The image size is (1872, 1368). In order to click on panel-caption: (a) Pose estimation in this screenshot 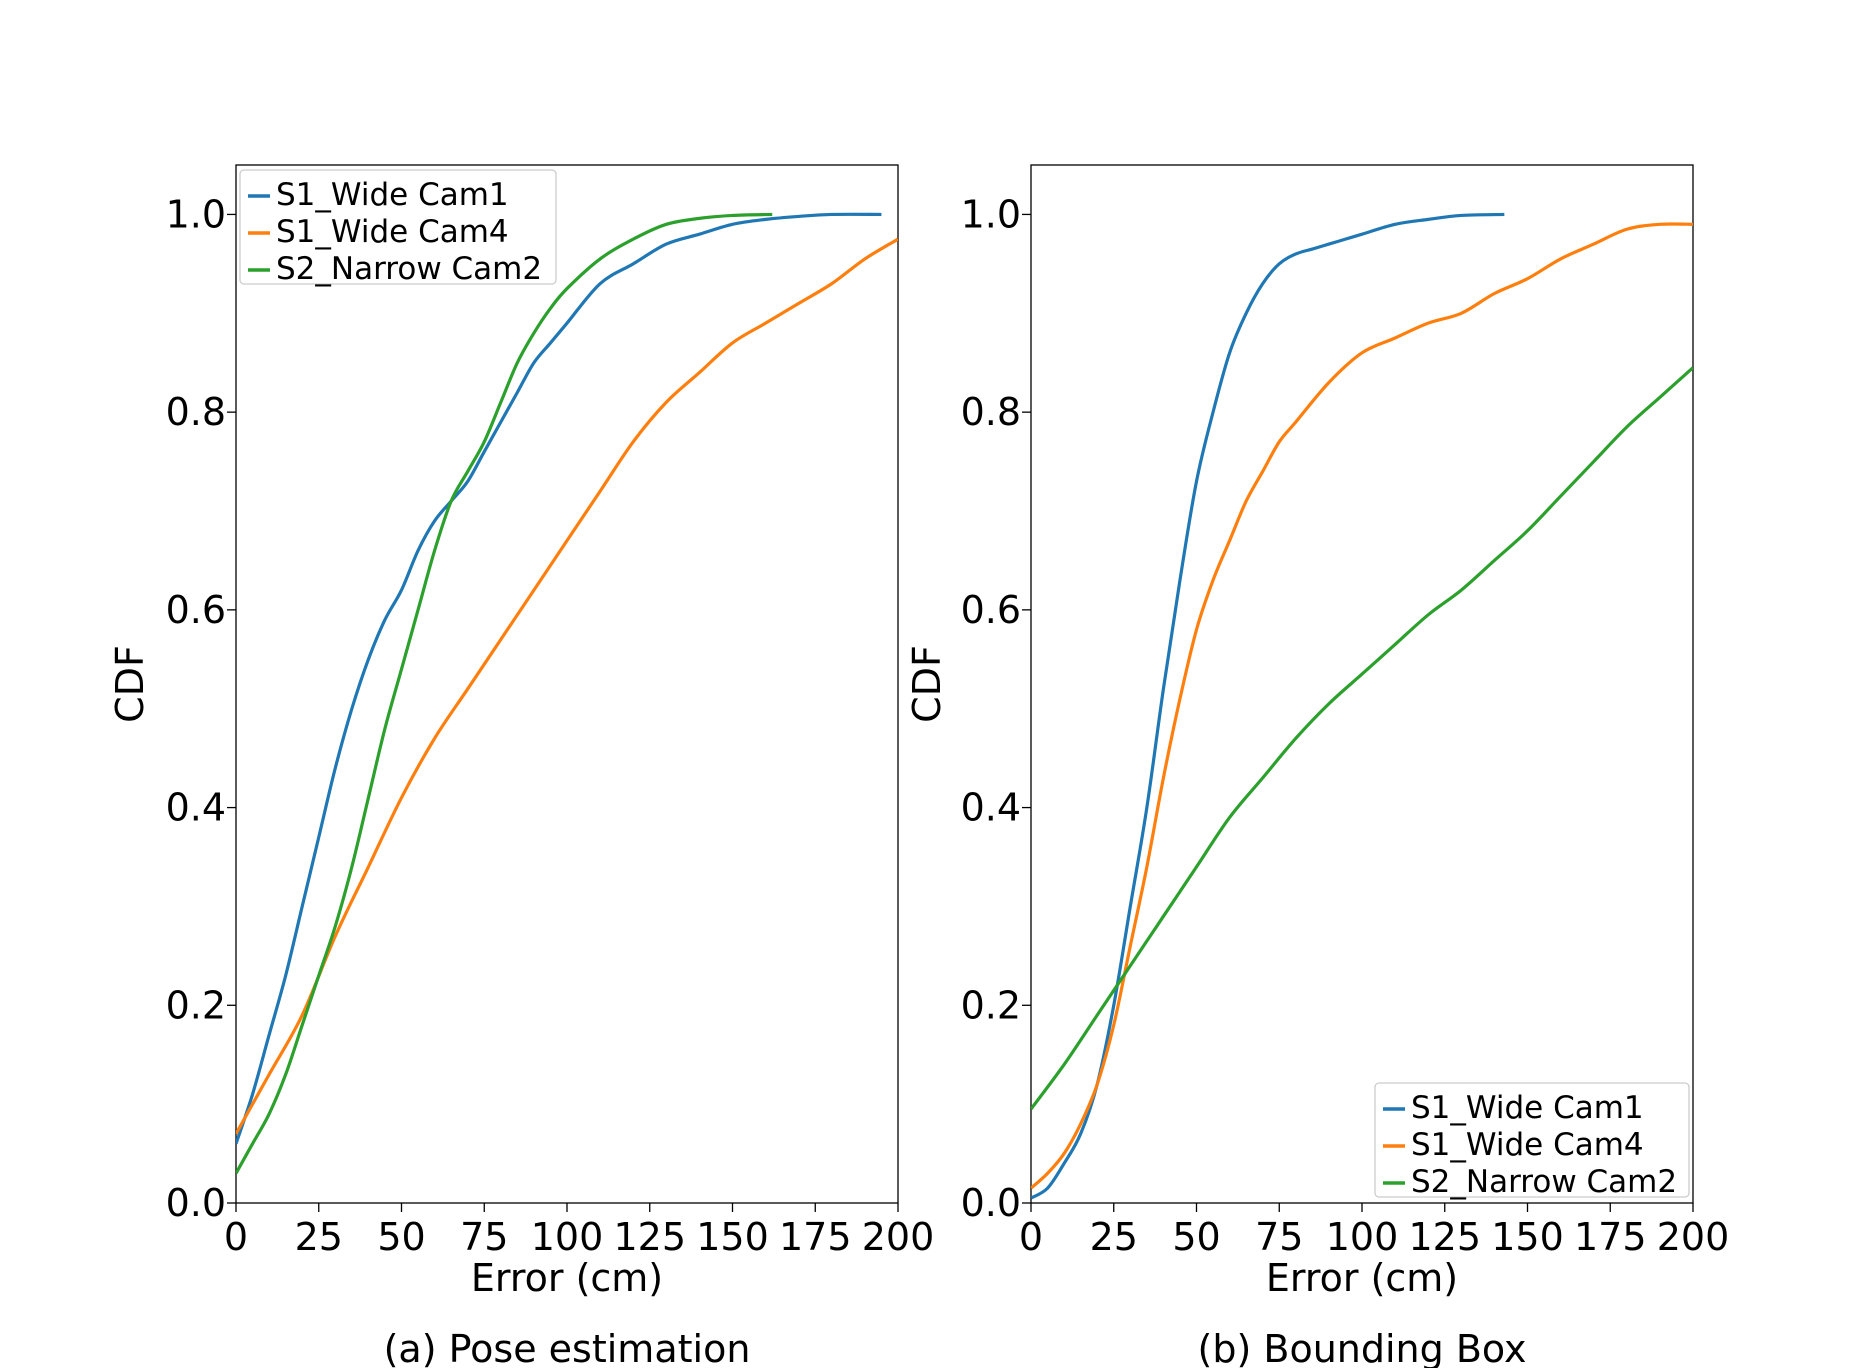, I will do `click(567, 1347)`.